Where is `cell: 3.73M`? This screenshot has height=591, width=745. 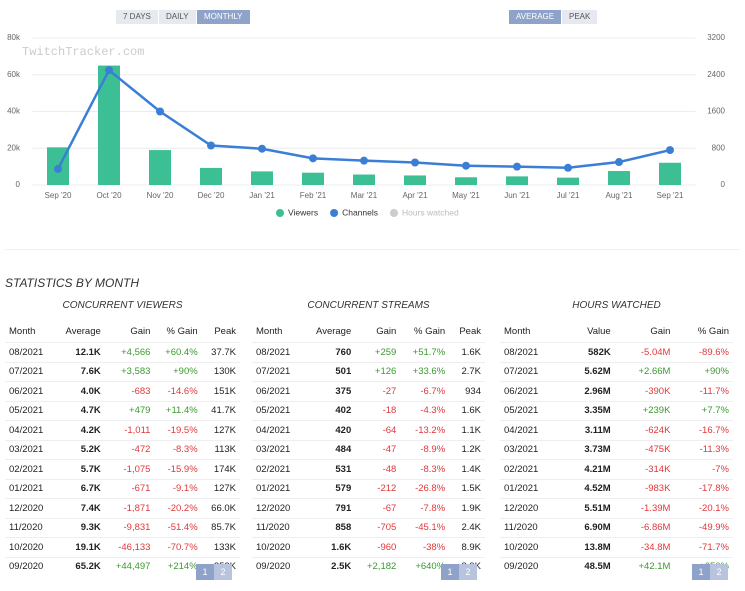 cell: 3.73M is located at coordinates (589, 449).